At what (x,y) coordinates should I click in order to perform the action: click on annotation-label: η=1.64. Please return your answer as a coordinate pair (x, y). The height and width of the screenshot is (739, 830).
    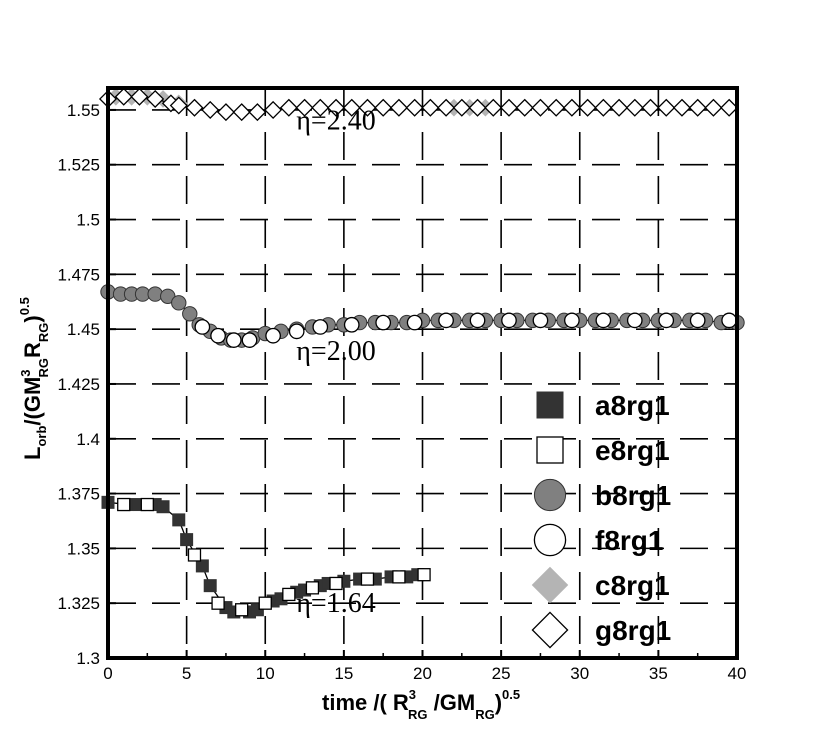
    Looking at the image, I should click on (335, 603).